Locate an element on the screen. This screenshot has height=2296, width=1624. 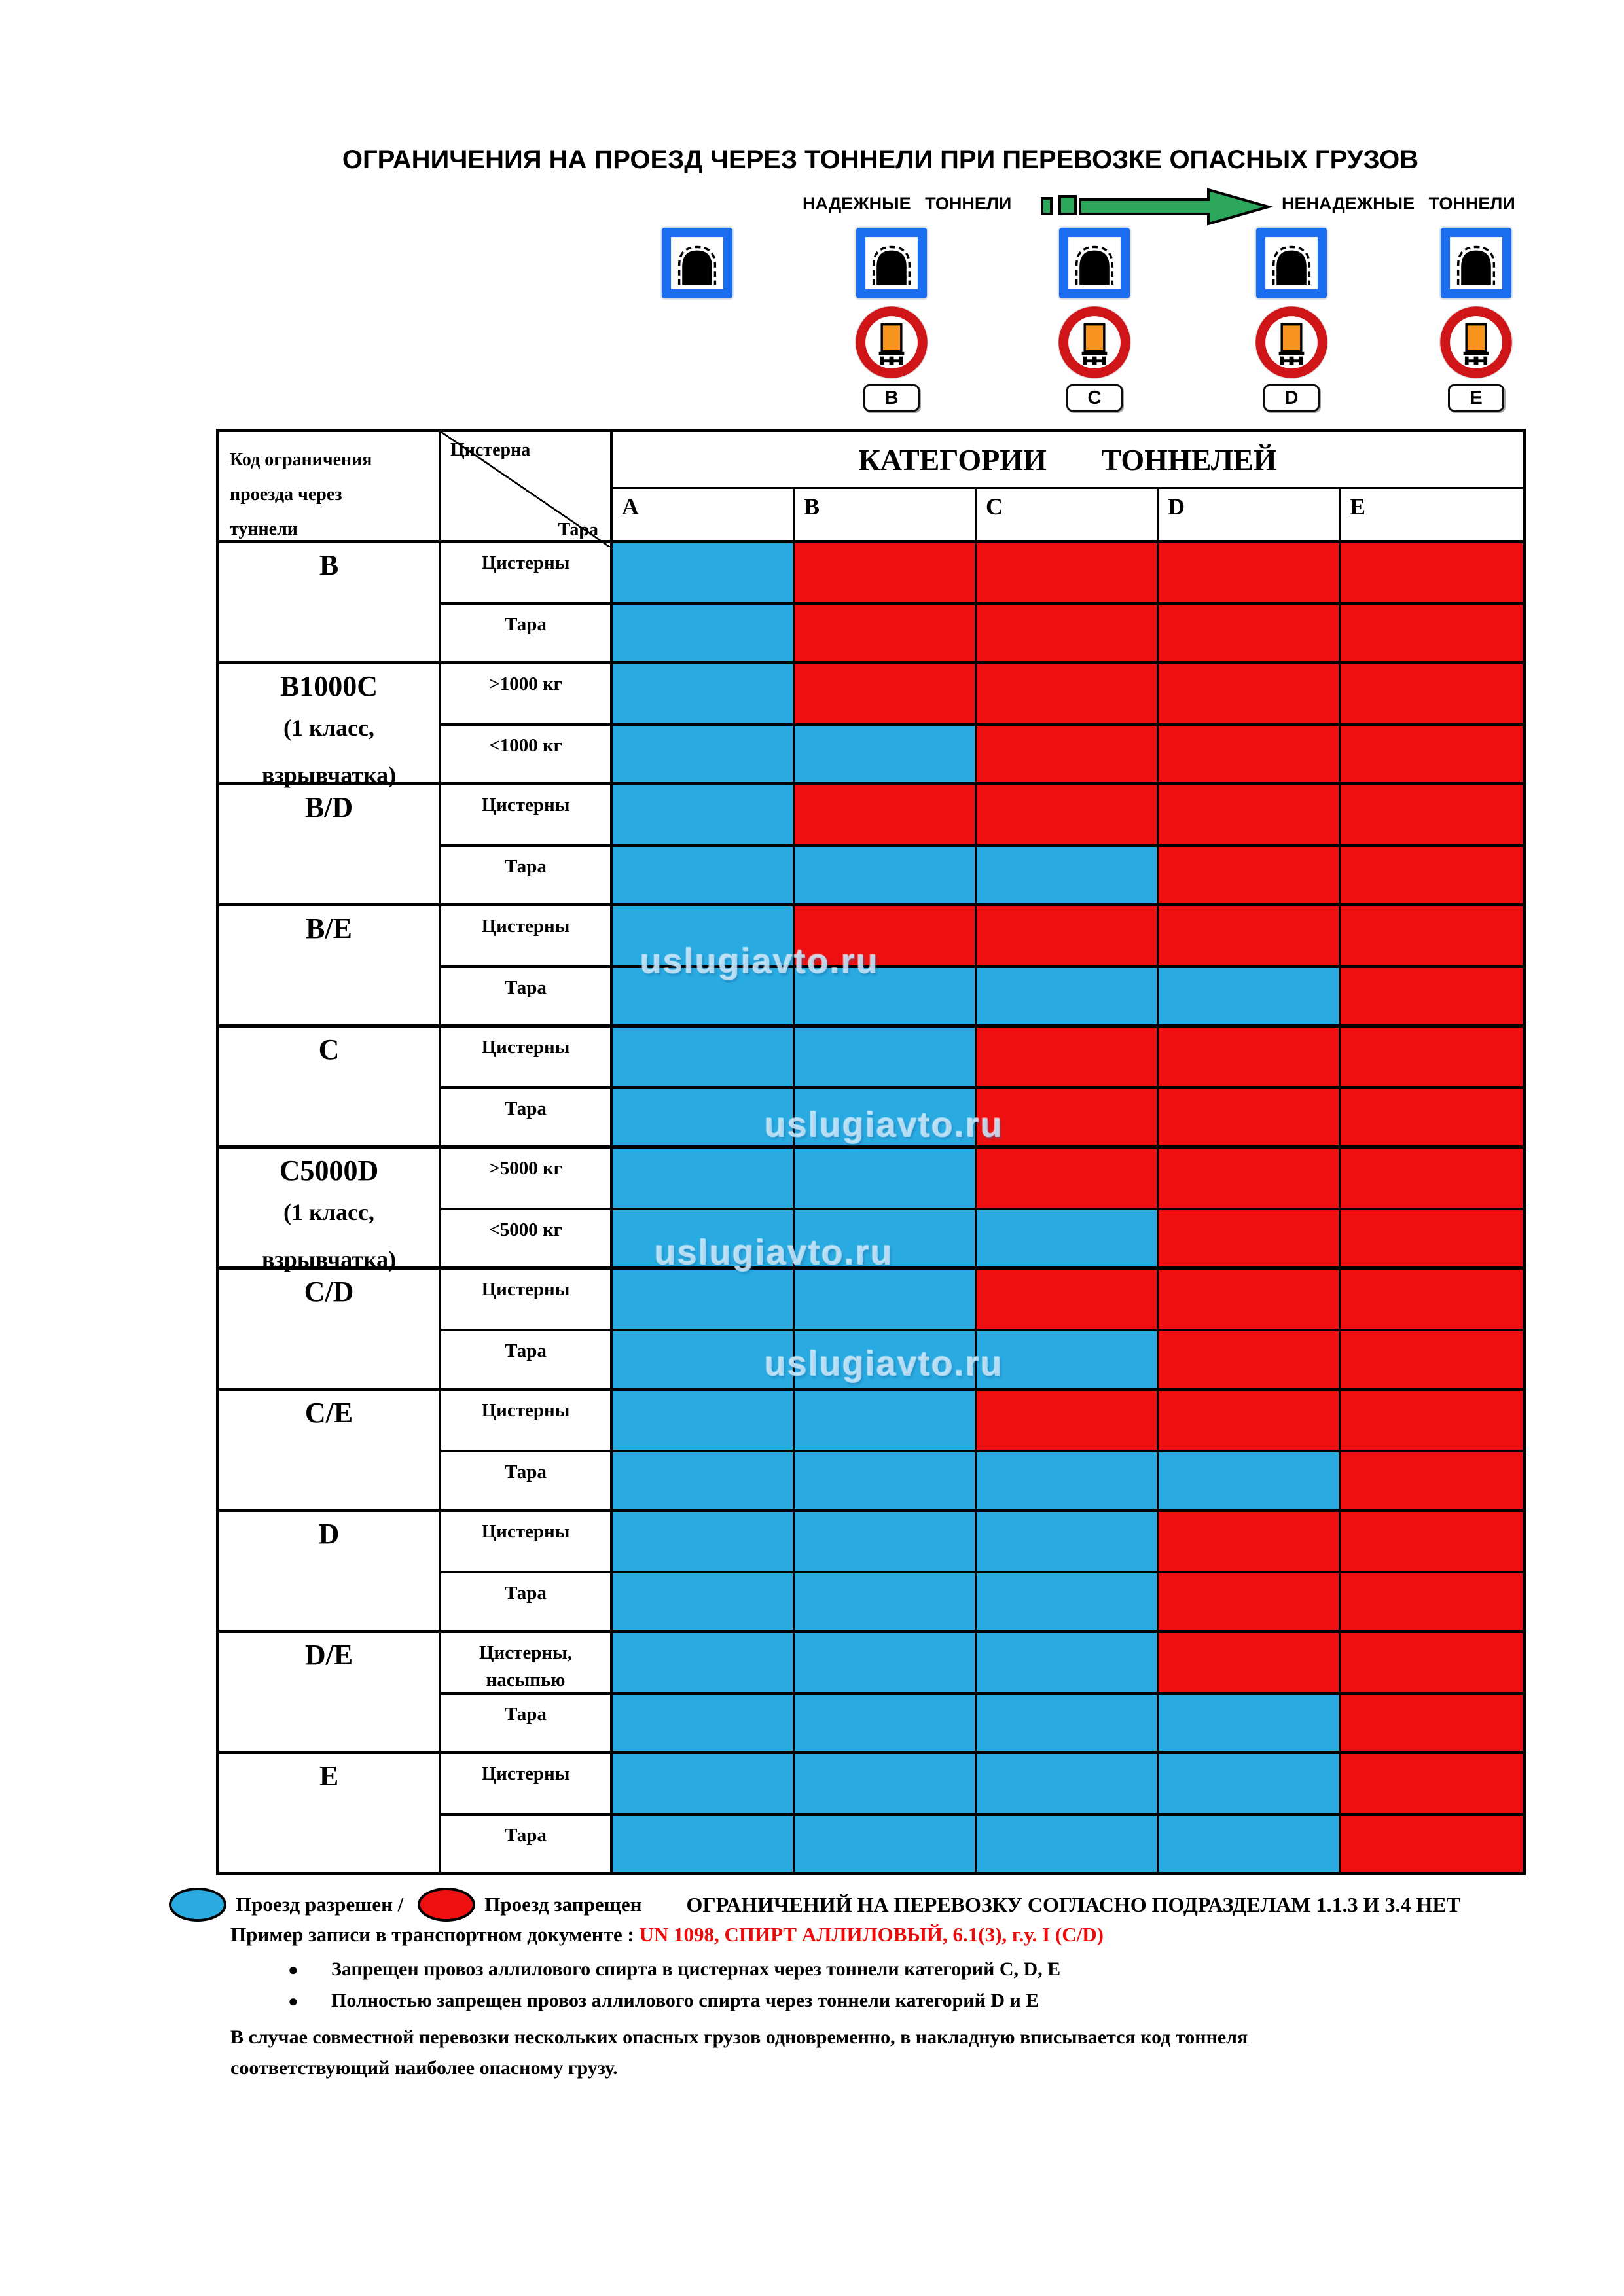
restriction-code: C is located at coordinates (329, 1049).